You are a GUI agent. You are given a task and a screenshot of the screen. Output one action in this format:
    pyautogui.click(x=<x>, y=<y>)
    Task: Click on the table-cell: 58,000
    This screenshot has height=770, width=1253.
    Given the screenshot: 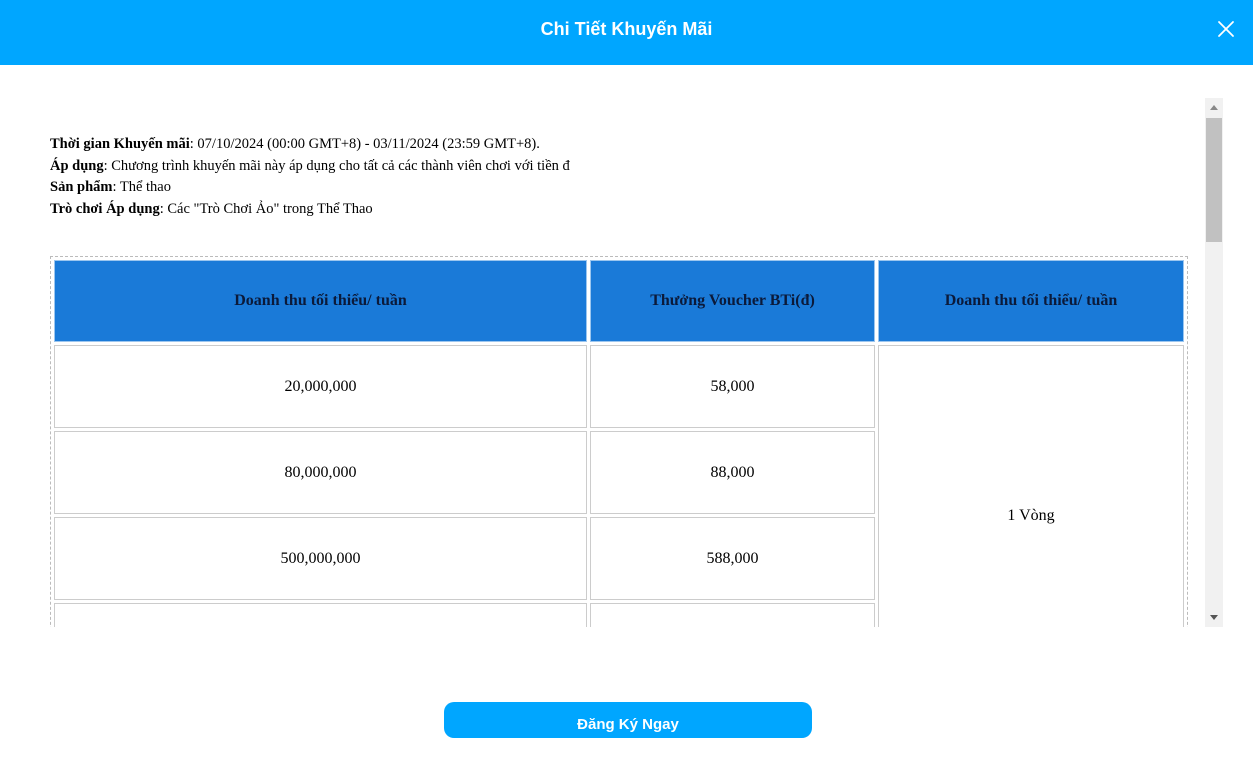 What is the action you would take?
    pyautogui.click(x=732, y=386)
    